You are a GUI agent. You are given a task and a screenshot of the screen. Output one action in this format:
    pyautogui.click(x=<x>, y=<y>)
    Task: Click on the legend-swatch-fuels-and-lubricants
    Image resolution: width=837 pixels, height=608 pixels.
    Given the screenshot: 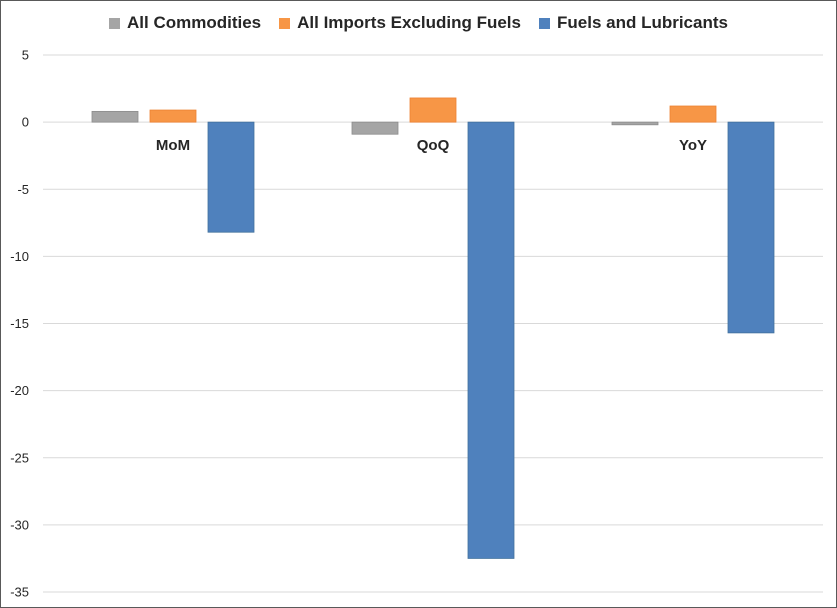 What is the action you would take?
    pyautogui.click(x=544, y=23)
    